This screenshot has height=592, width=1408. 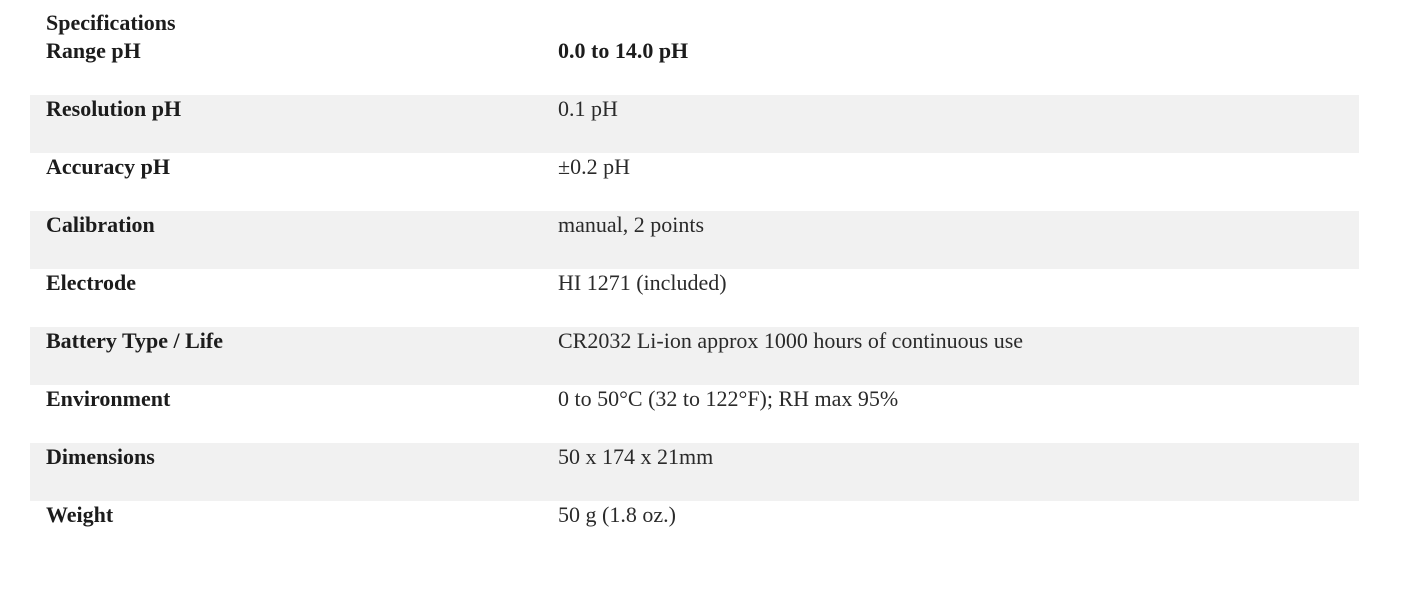 I want to click on spec-value: manual, 2 points, so click(x=631, y=224).